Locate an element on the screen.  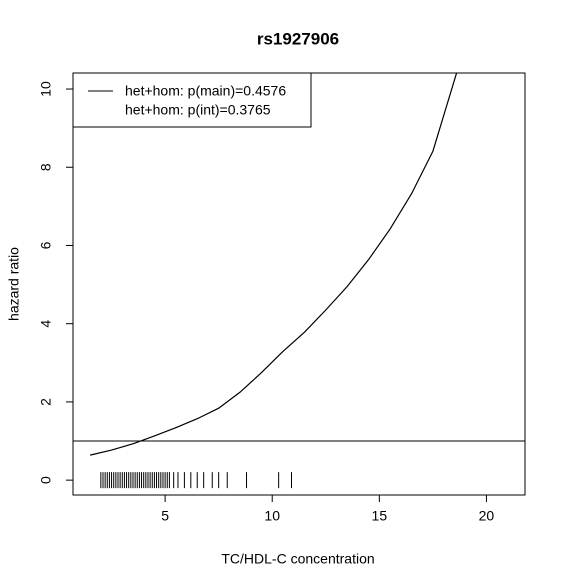
y-axis-label: hazard ratio is located at coordinates (14, 284).